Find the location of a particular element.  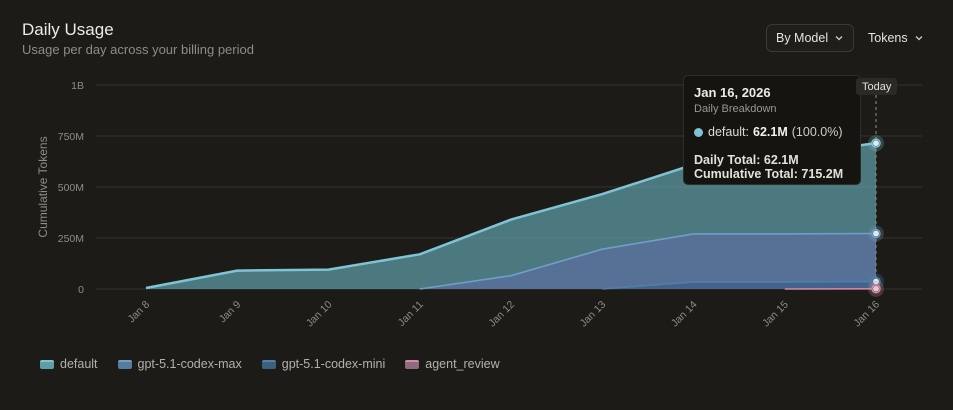

x-tick-label: Jan 16 is located at coordinates (866, 314).